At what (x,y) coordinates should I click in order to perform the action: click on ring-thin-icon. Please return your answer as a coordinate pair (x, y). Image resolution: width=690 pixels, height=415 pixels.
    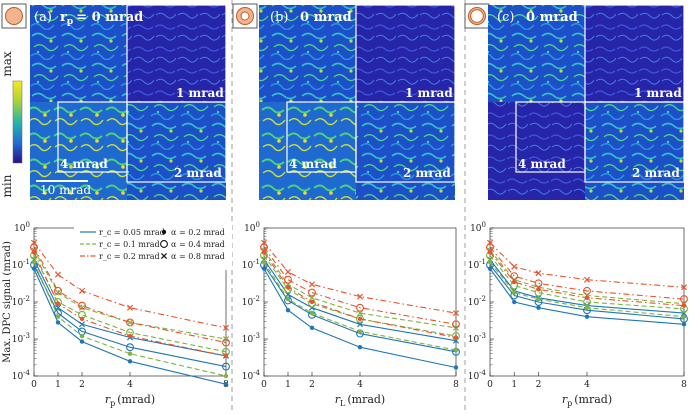
    Looking at the image, I should click on (477, 16).